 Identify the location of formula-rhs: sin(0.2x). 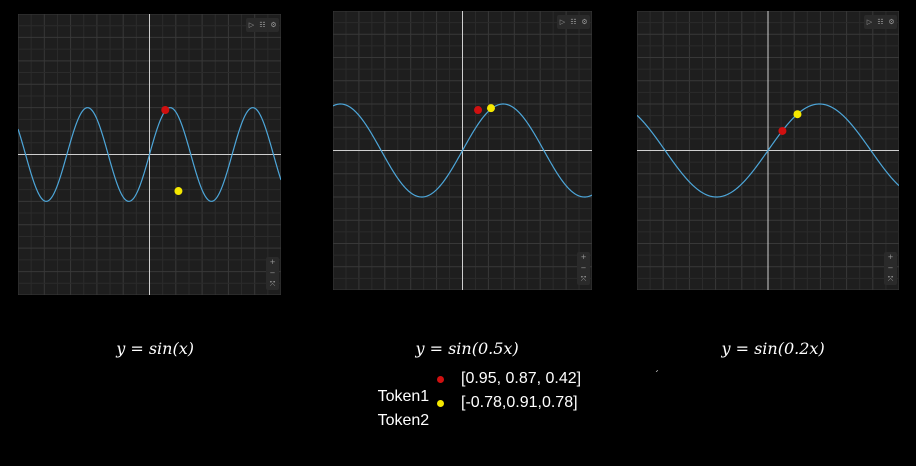
(789, 348).